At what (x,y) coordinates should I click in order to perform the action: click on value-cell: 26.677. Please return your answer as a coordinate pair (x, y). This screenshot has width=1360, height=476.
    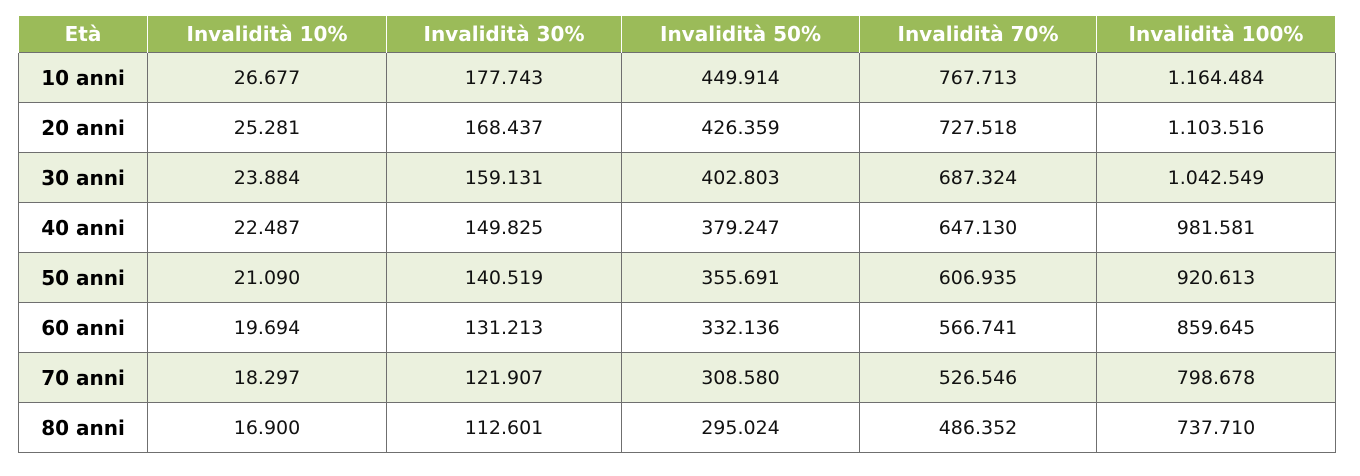
    Looking at the image, I should click on (267, 77).